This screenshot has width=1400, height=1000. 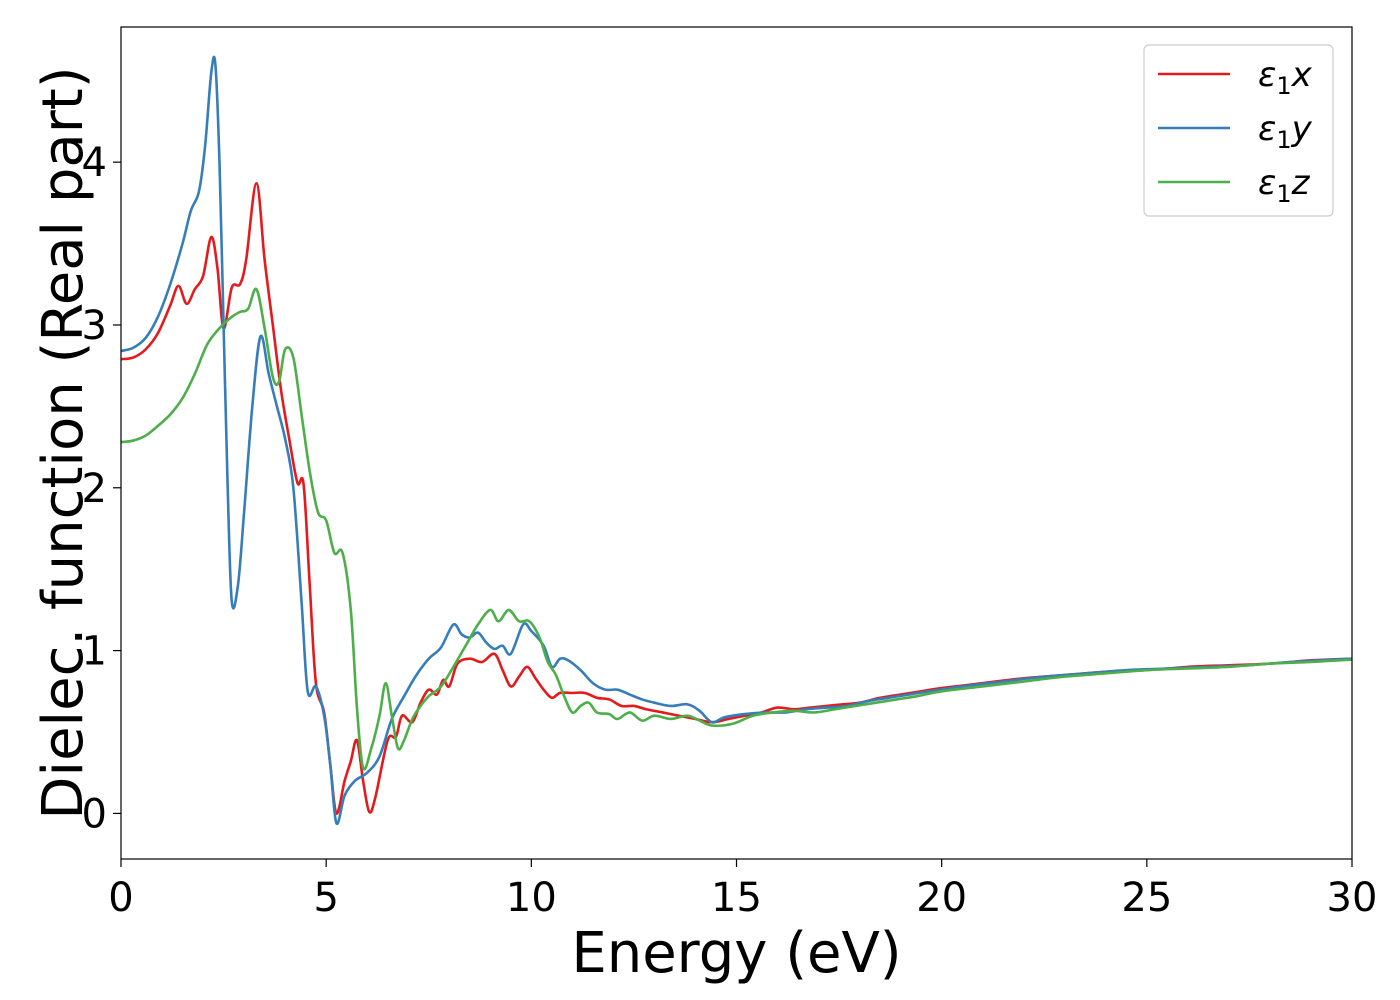 I want to click on x-tick-label: 10, so click(x=531, y=898).